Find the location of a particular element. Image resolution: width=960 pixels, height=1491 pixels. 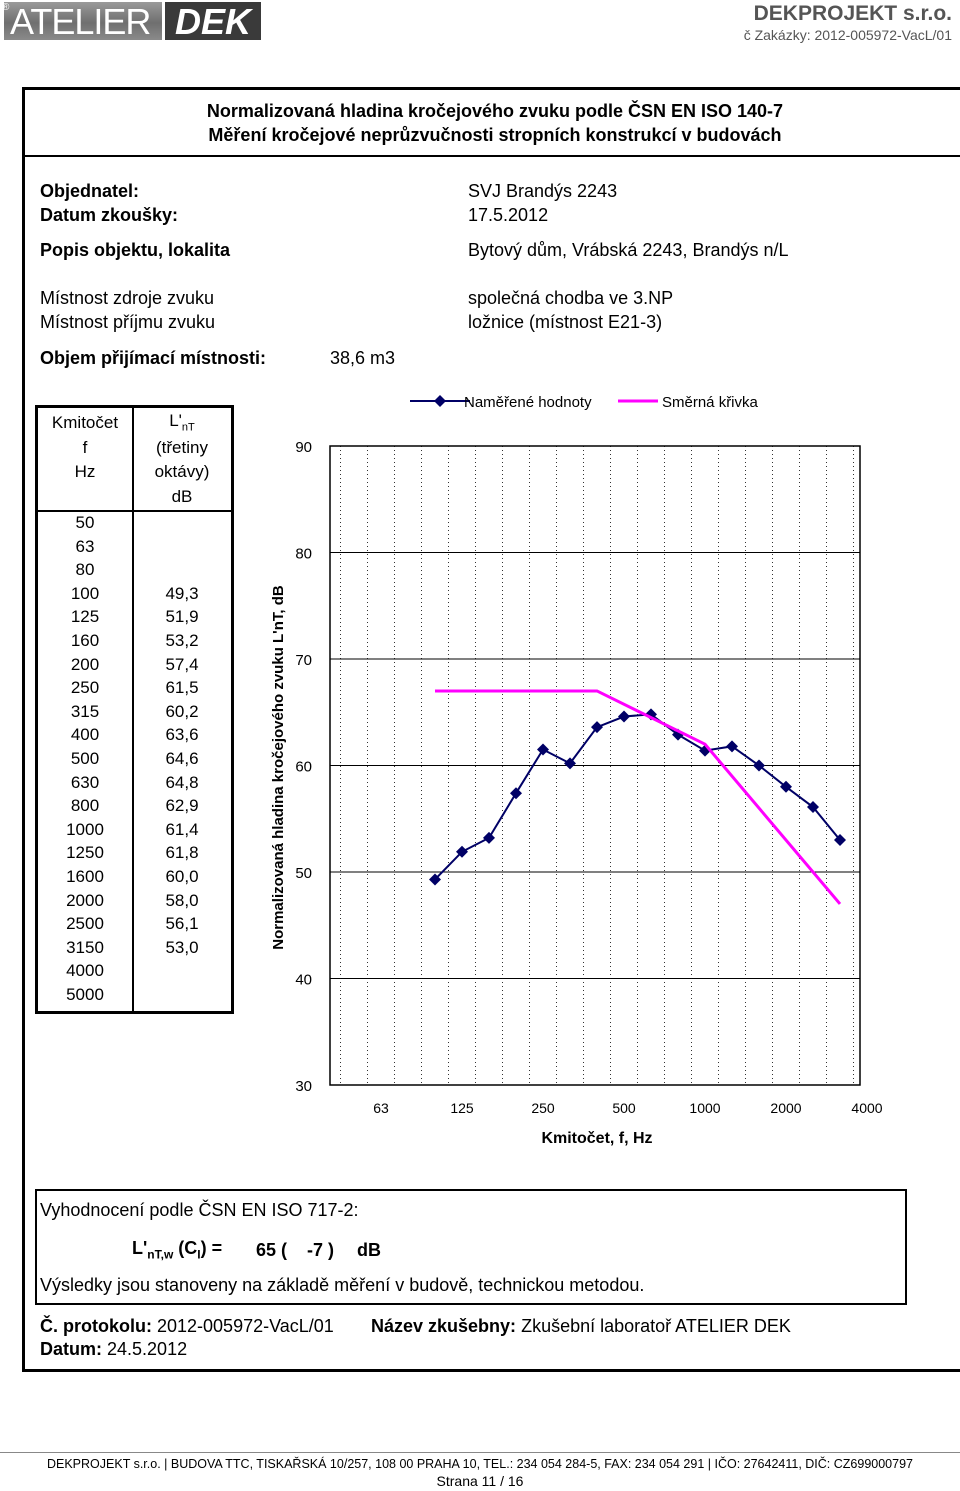

table-cell-frequency: 63 is located at coordinates (85, 546).